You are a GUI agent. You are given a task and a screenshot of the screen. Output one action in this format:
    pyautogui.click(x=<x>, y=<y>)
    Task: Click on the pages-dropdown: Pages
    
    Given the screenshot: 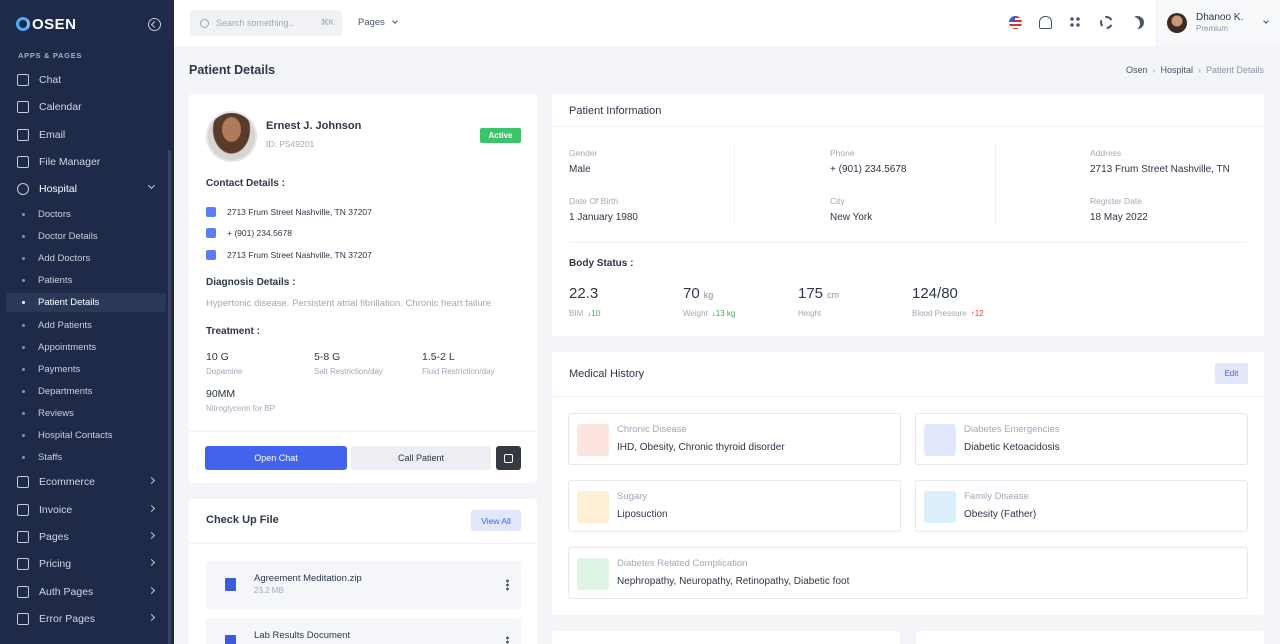 What is the action you would take?
    pyautogui.click(x=378, y=22)
    